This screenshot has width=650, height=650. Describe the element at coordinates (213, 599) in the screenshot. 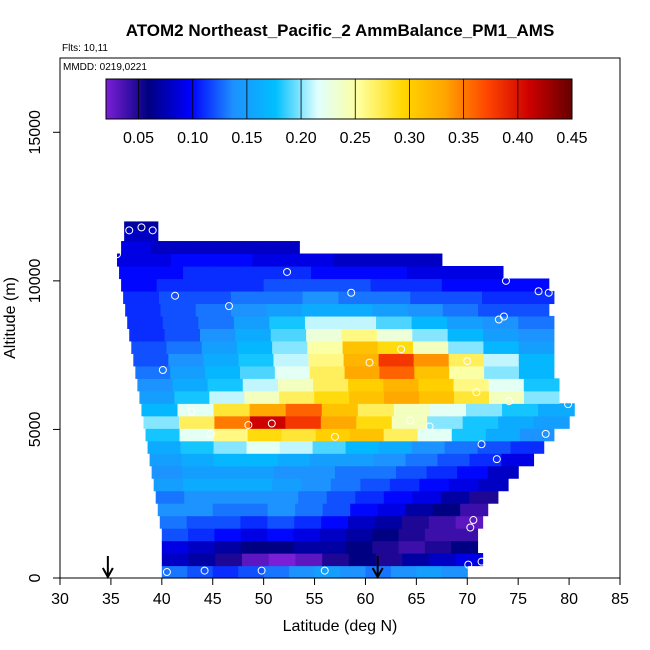

I see `x-tick-label: 45` at that location.